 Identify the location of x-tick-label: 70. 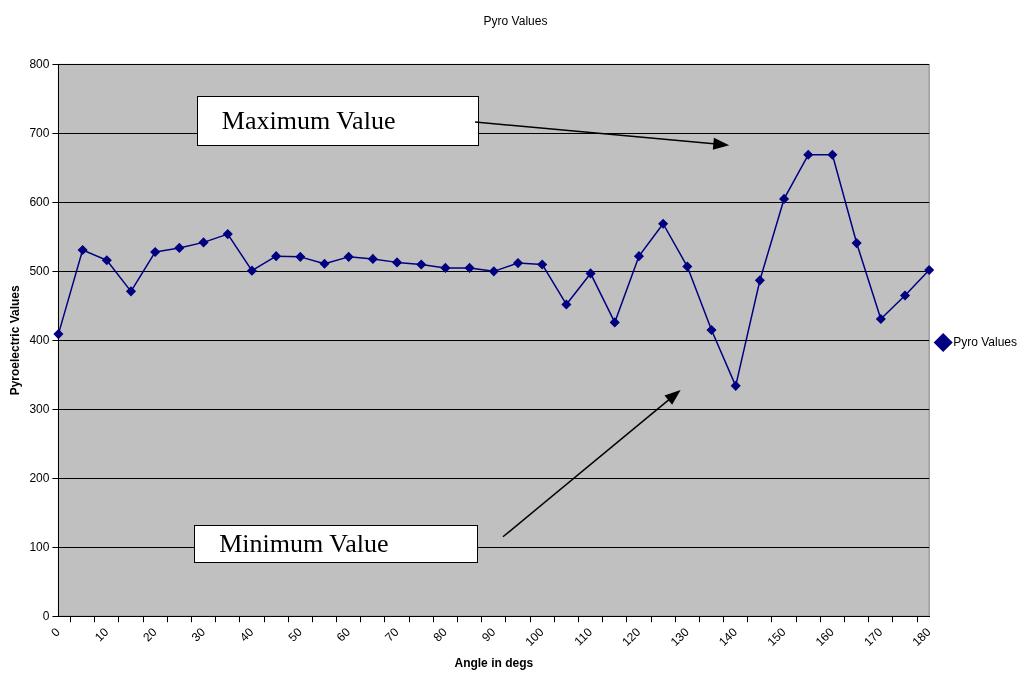
(392, 634).